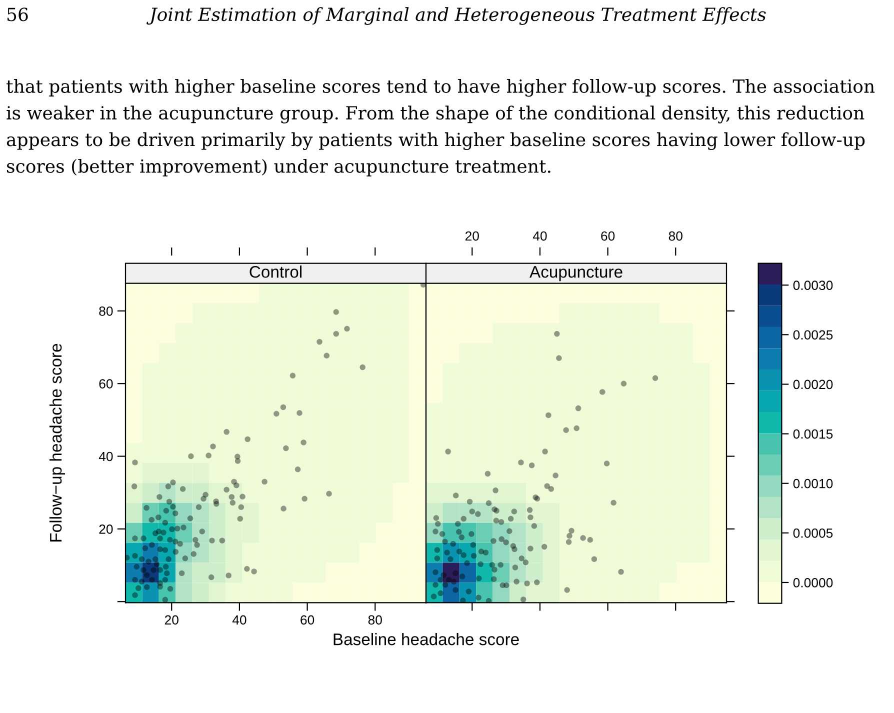 The image size is (894, 713). What do you see at coordinates (813, 434) in the screenshot?
I see `color-bar-label: 0.0015` at bounding box center [813, 434].